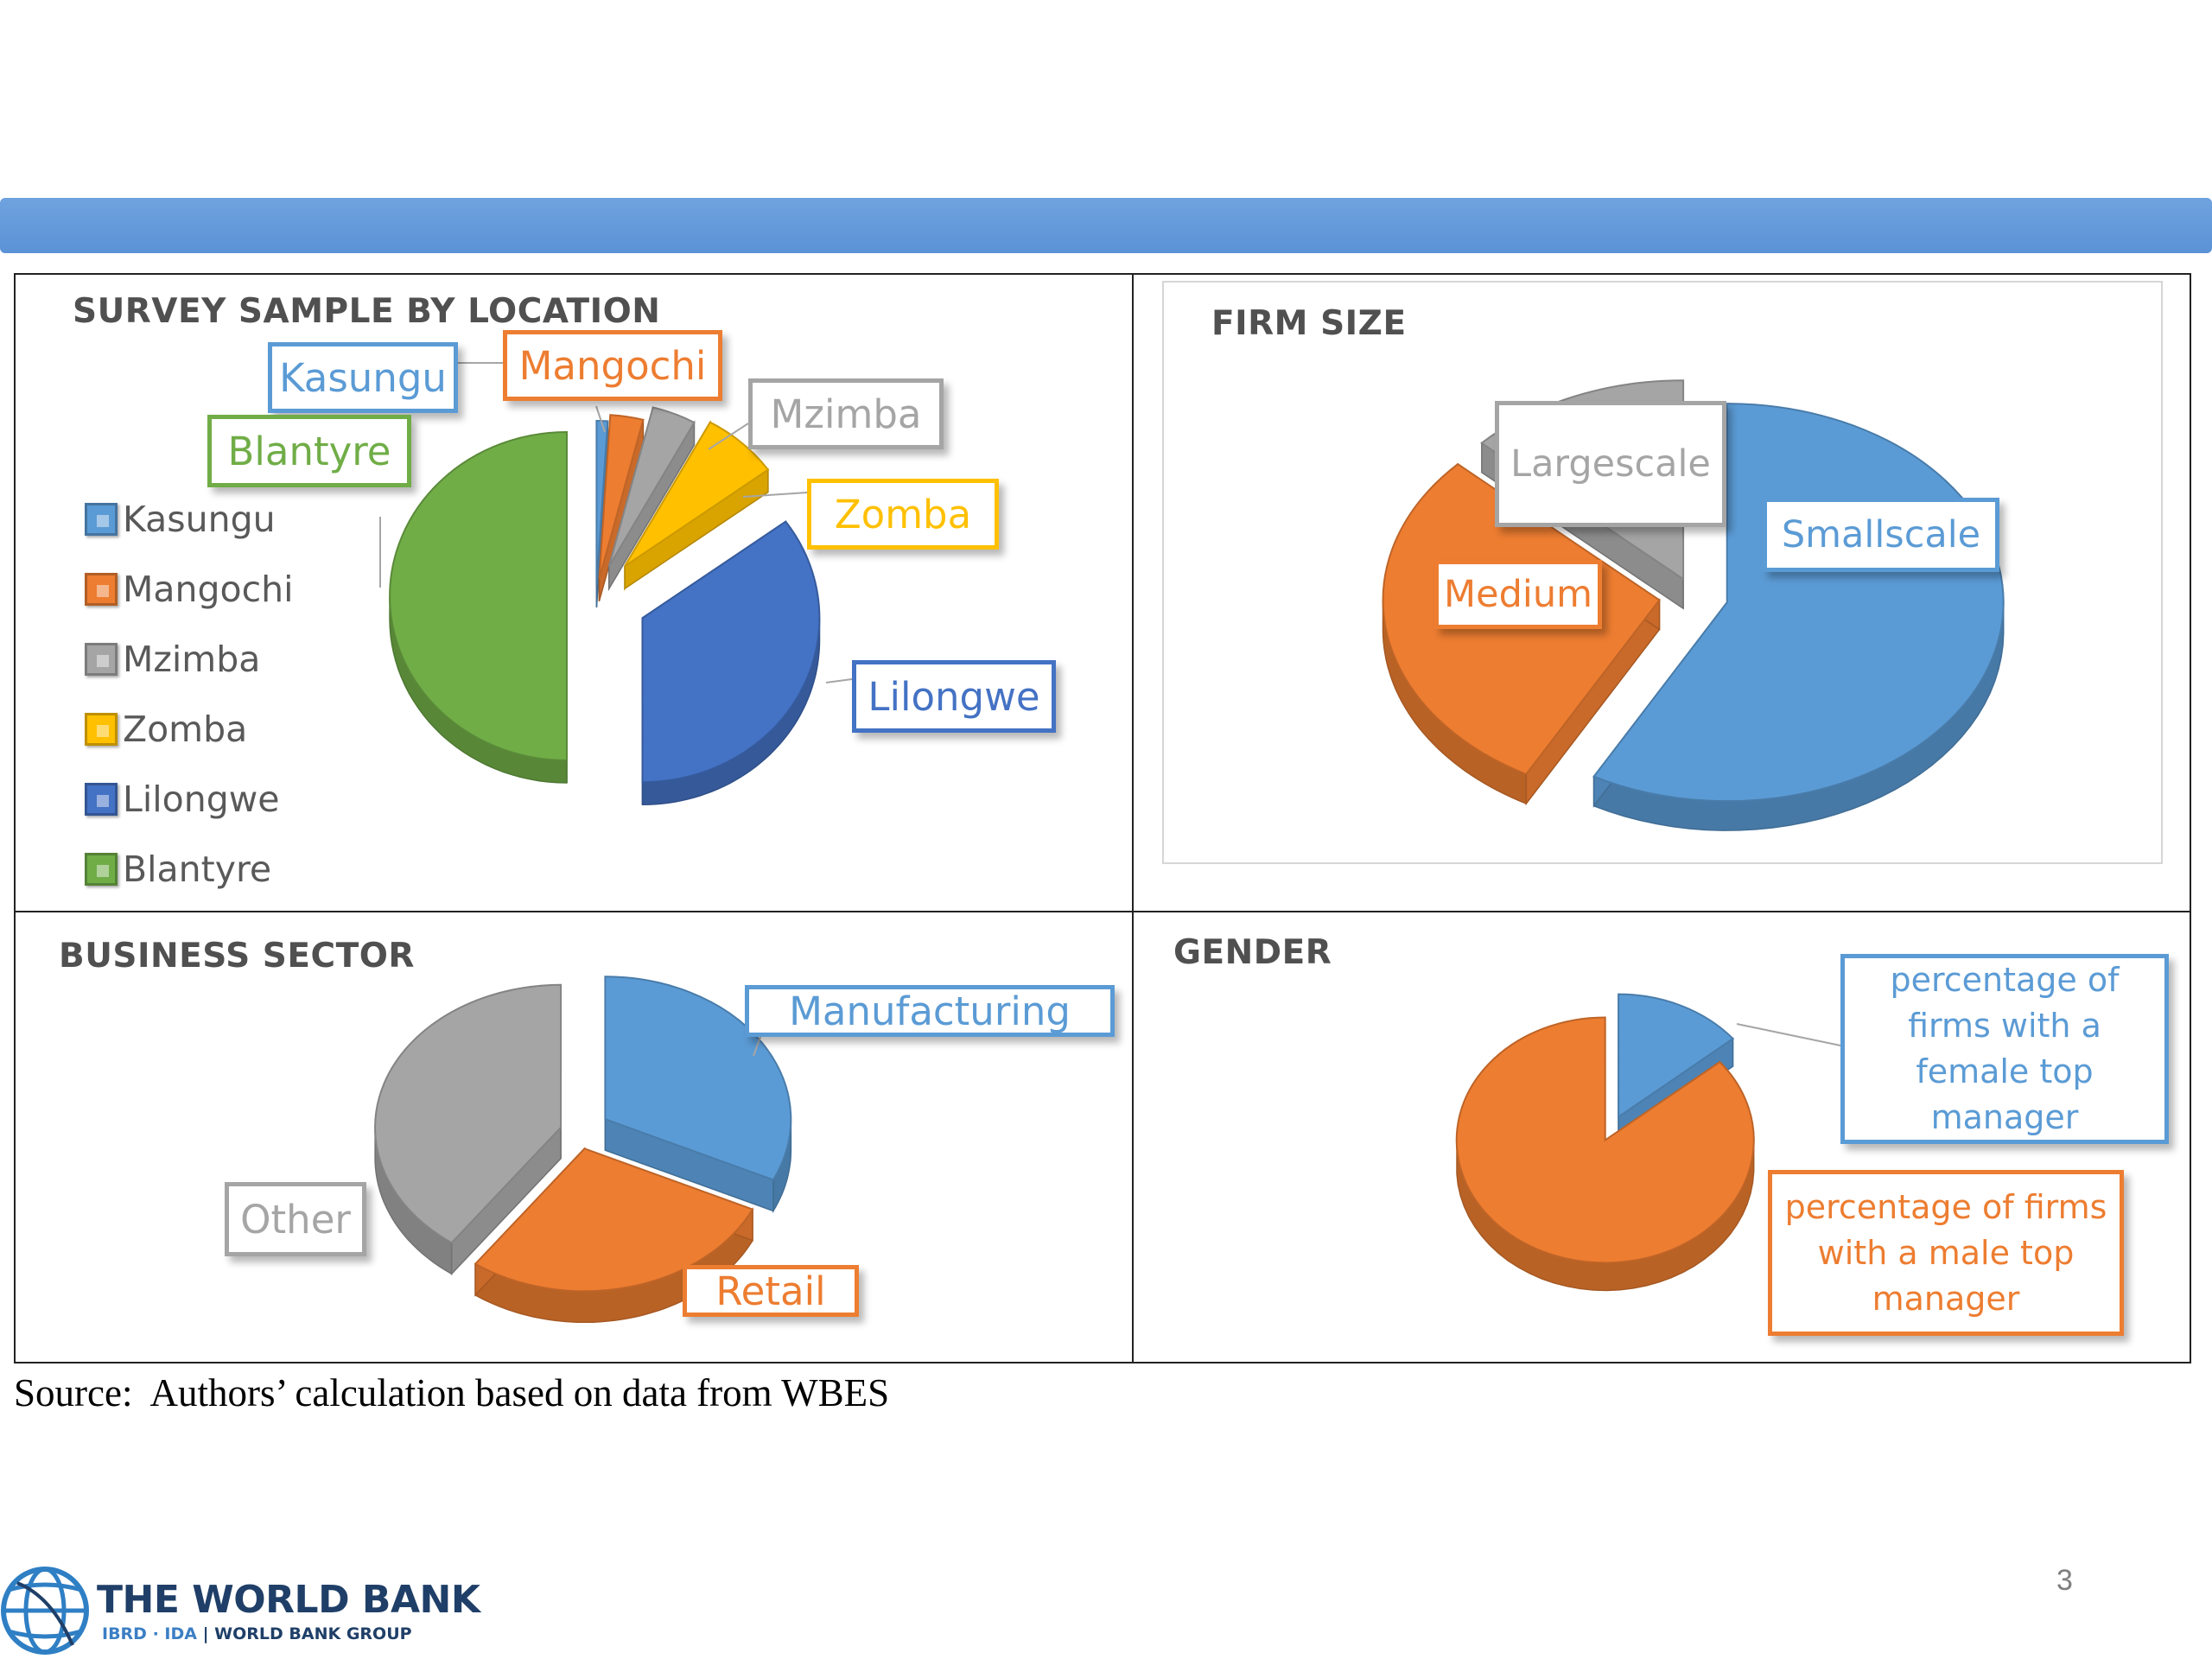 This screenshot has width=2212, height=1659. I want to click on data-label-blantyre: Blantyre, so click(309, 451).